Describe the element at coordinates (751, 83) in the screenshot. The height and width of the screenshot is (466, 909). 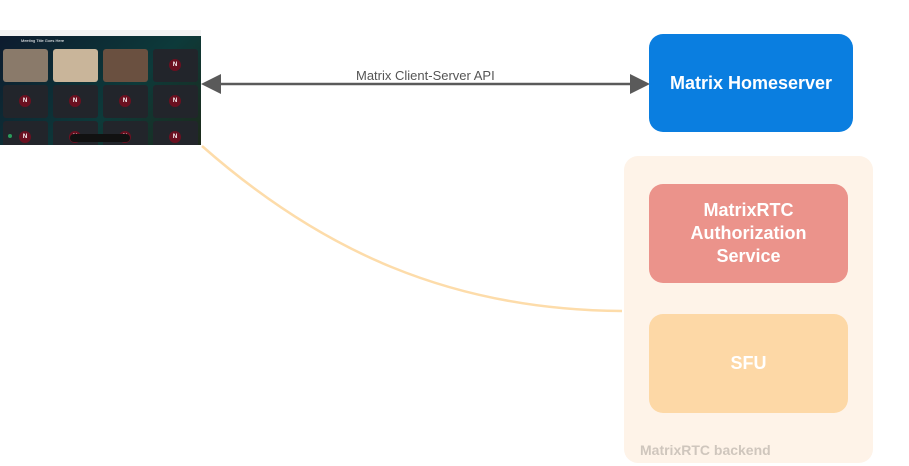
I see `homeserver-node: Matrix Homeserver` at that location.